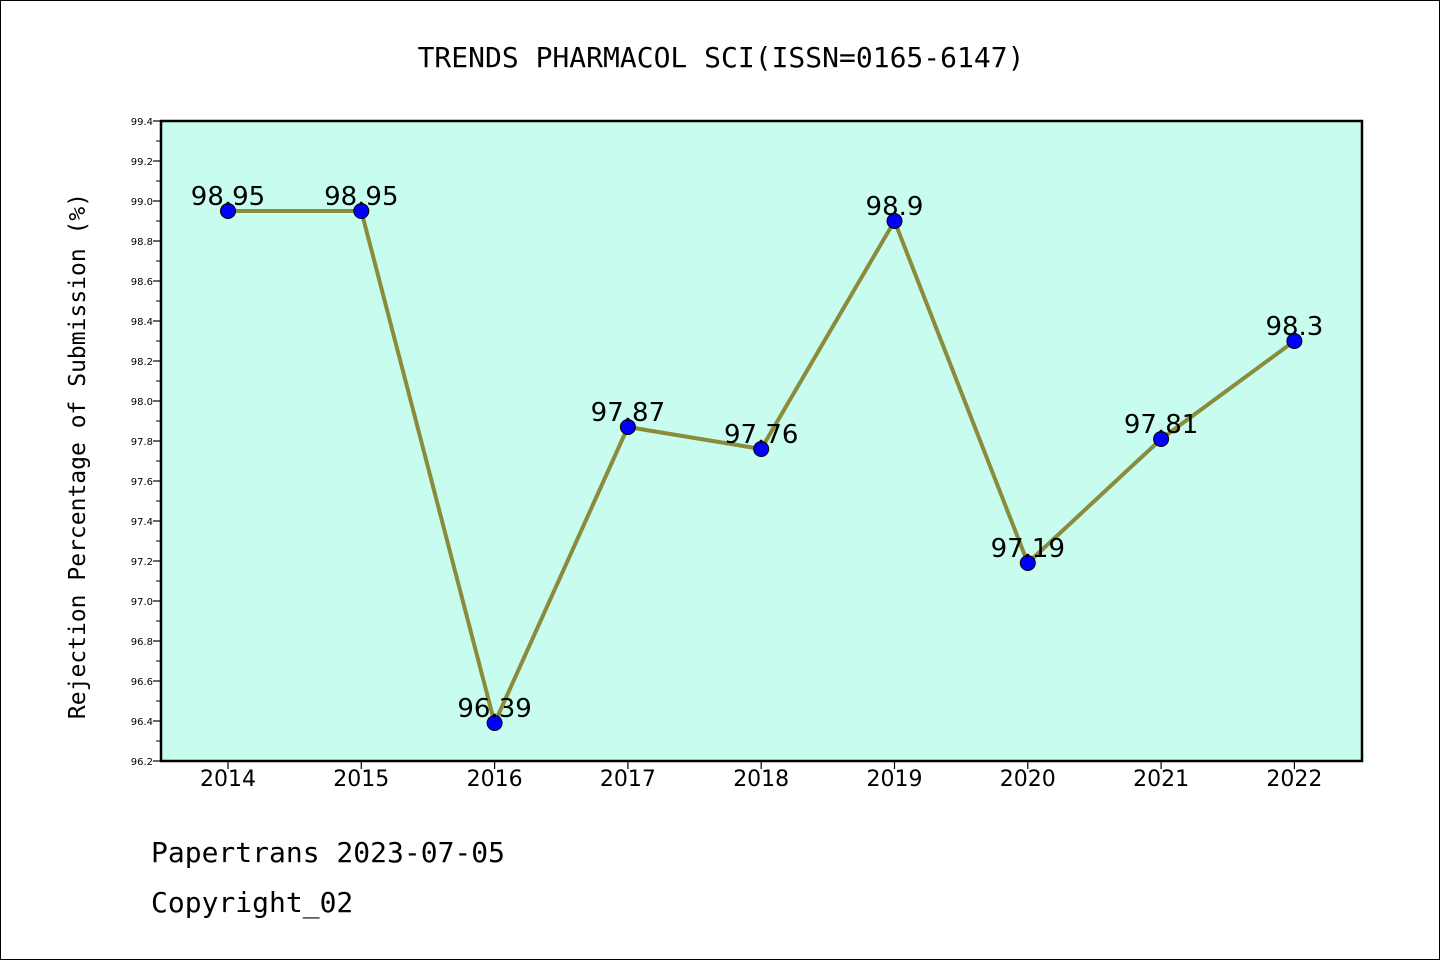 Image resolution: width=1440 pixels, height=960 pixels. Describe the element at coordinates (78, 456) in the screenshot. I see `y-axis-label: Rejection Percentage of Submission (%)` at that location.